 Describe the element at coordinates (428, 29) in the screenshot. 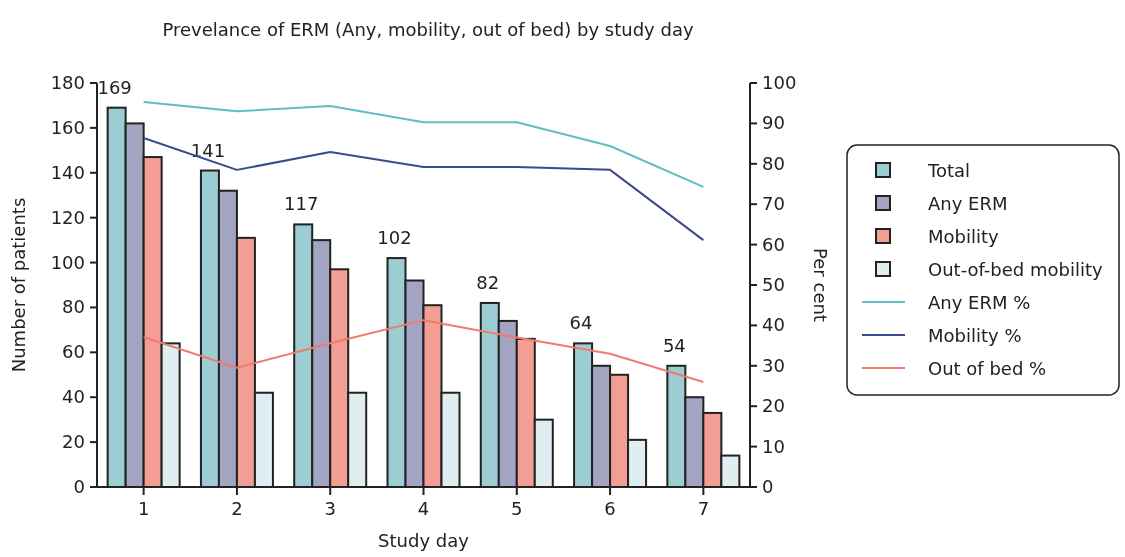

I see `chart-title: Prevelance of ERM (Any, mobility, out of bed) by study day` at that location.